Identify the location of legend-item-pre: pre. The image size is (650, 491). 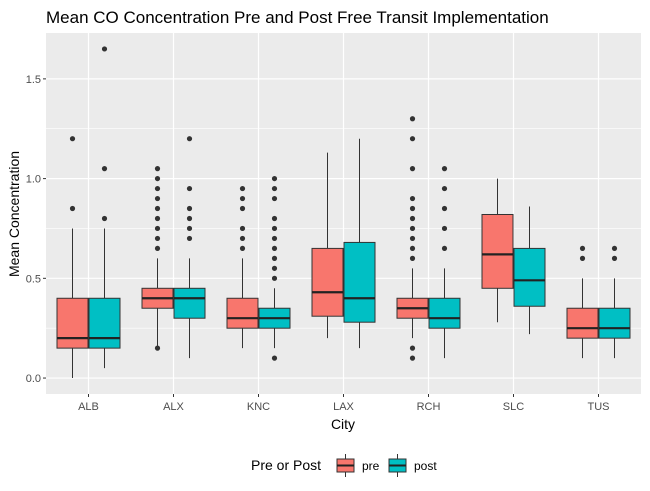
(358, 465).